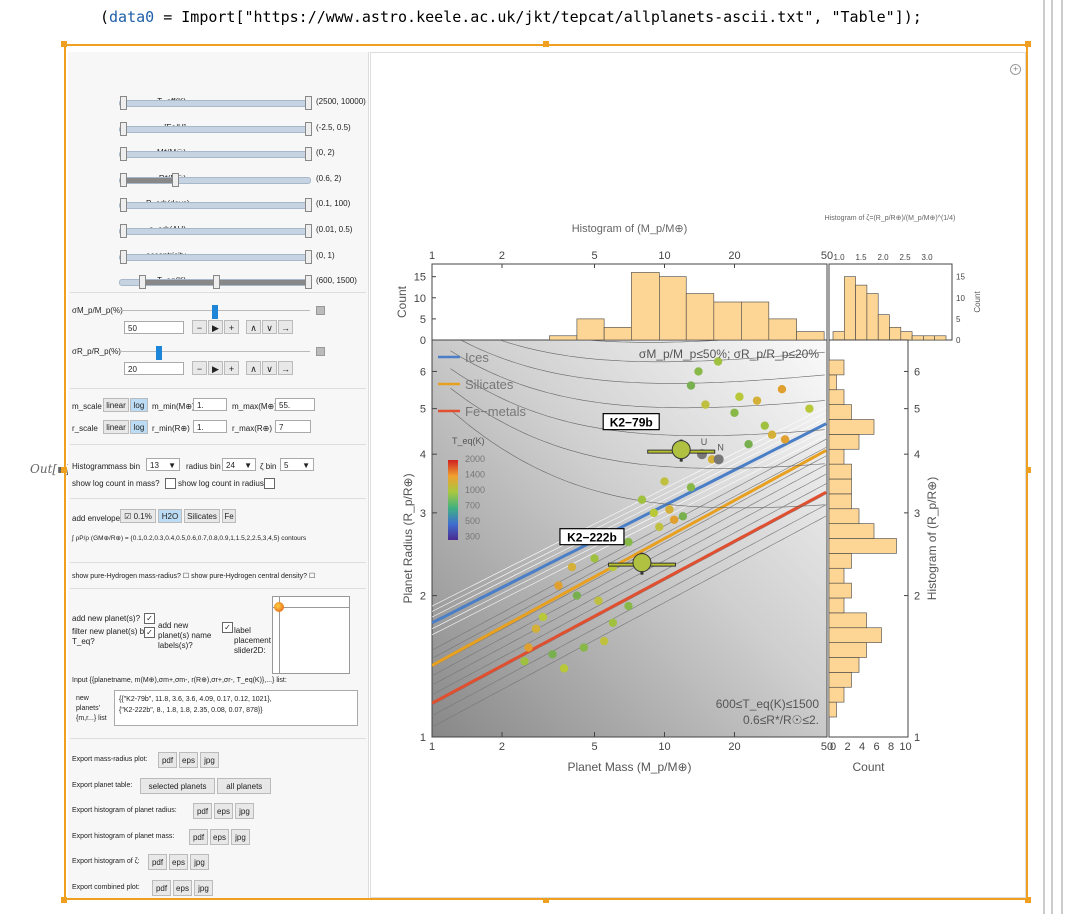 Image resolution: width=1080 pixels, height=914 pixels. What do you see at coordinates (229, 516) in the screenshot?
I see `envelope-fe-button: Fe` at bounding box center [229, 516].